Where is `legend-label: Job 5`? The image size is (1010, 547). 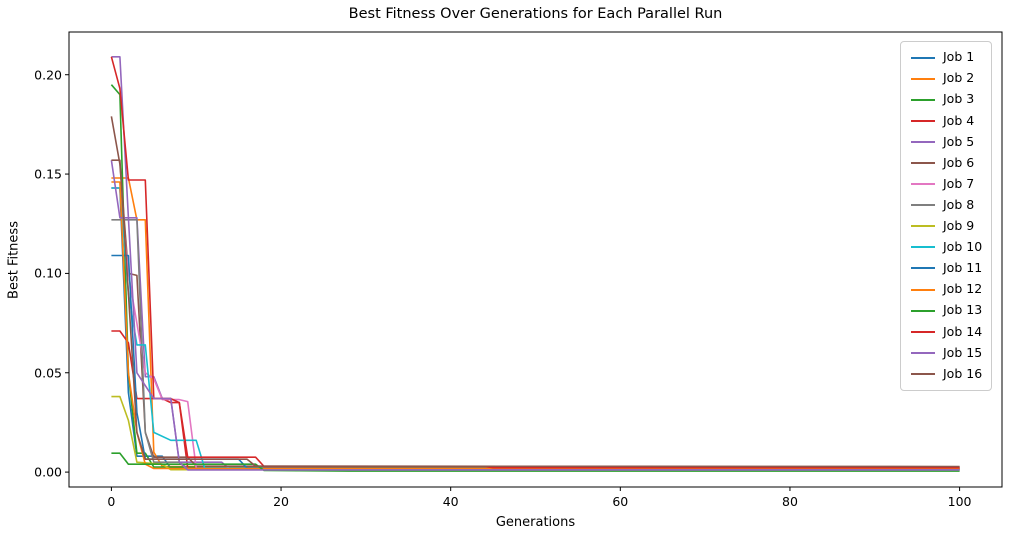 legend-label: Job 5 is located at coordinates (959, 141).